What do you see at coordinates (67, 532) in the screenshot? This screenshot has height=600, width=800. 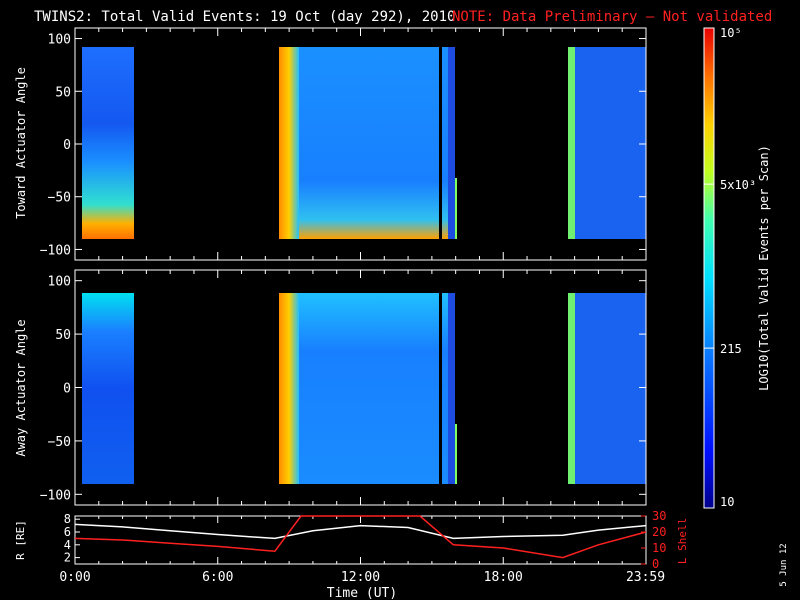 I see `r-tick-label: 6` at bounding box center [67, 532].